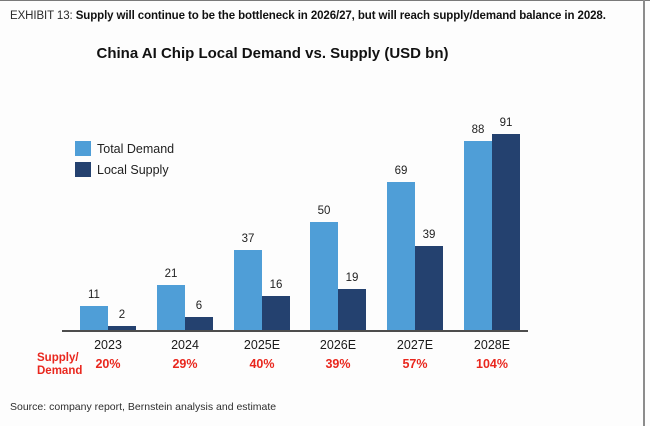 This screenshot has width=650, height=426. Describe the element at coordinates (185, 364) in the screenshot. I see `ratio-value-2024: 29%` at that location.